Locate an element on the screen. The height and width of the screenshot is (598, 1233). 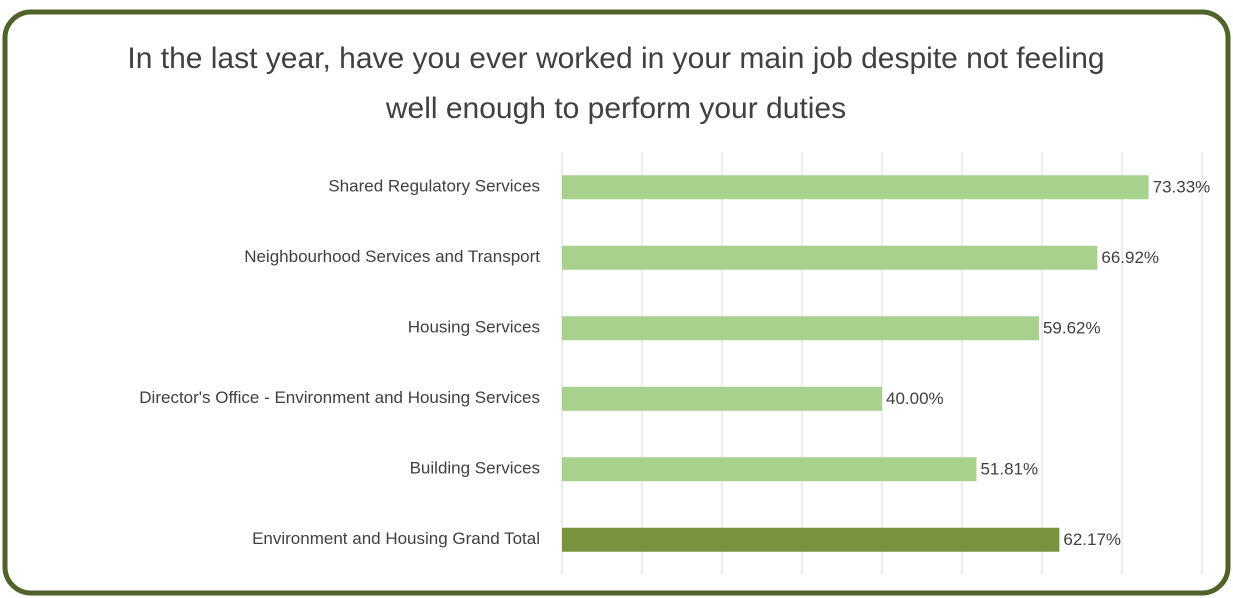
data-label: 73.33% is located at coordinates (1182, 187).